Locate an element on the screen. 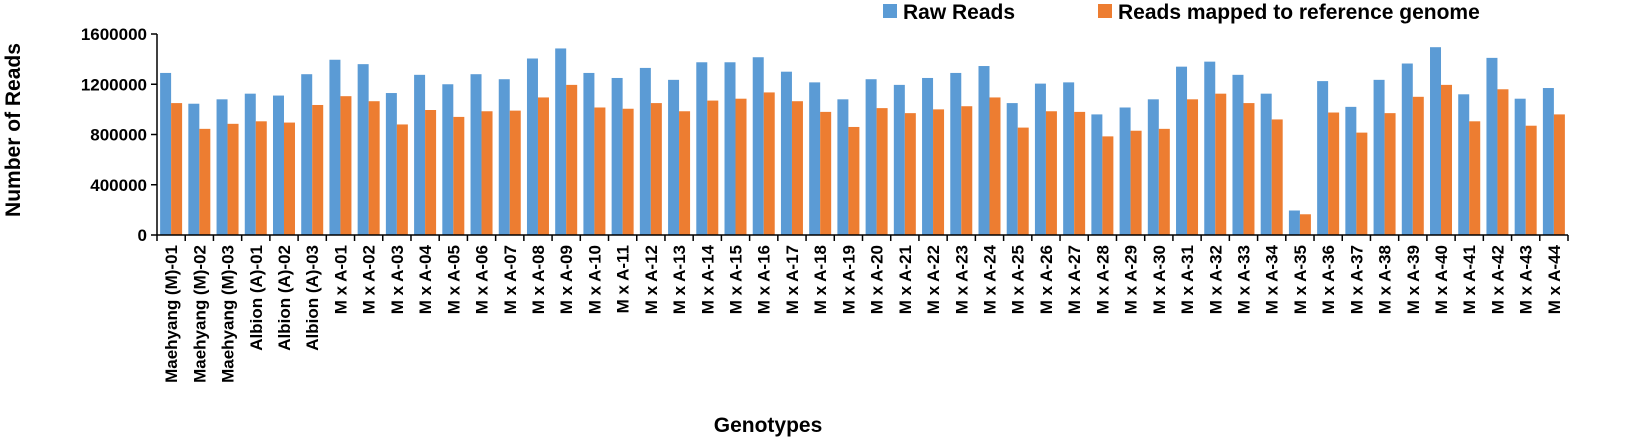 Image resolution: width=1648 pixels, height=439 pixels. x-tick-label: M x A-29 is located at coordinates (1131, 279).